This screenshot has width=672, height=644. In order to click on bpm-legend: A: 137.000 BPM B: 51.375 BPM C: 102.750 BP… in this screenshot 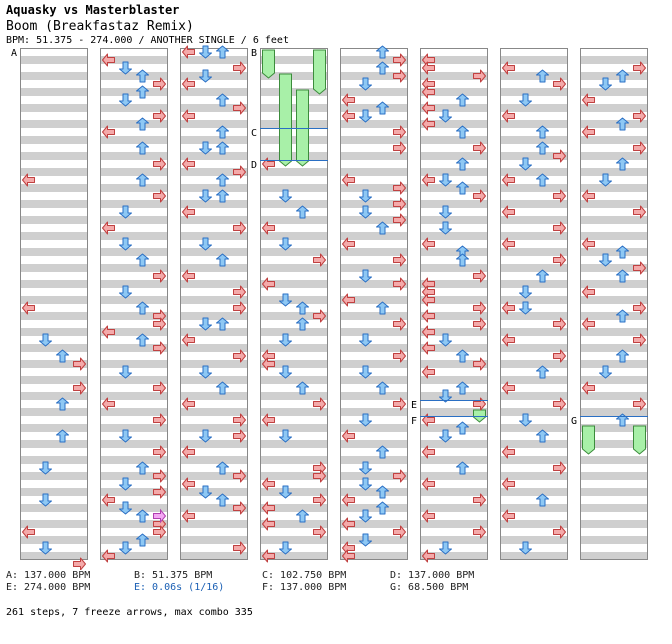, I will do `click(326, 584)`.